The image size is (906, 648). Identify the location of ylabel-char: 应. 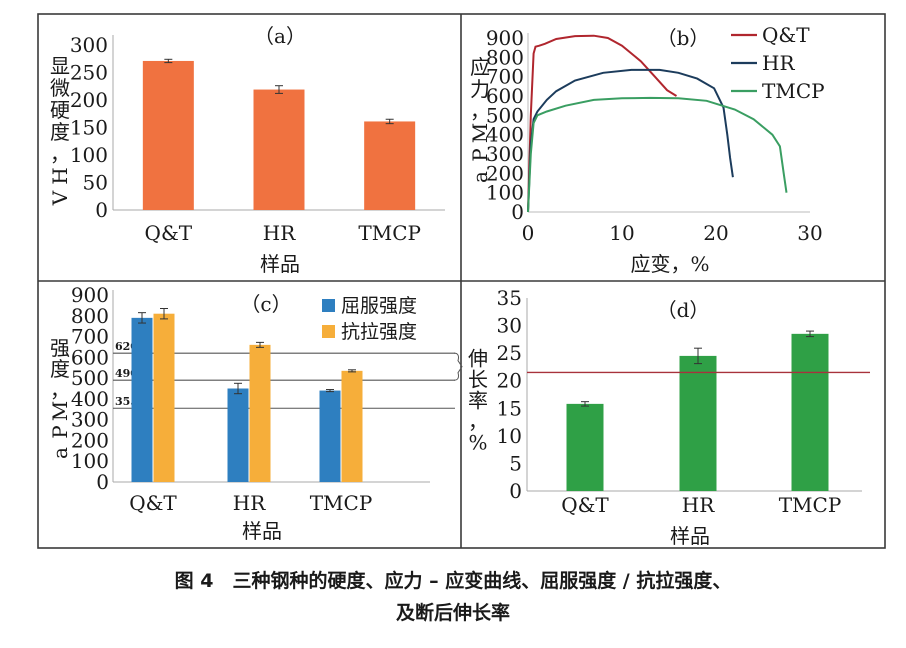
(480, 67).